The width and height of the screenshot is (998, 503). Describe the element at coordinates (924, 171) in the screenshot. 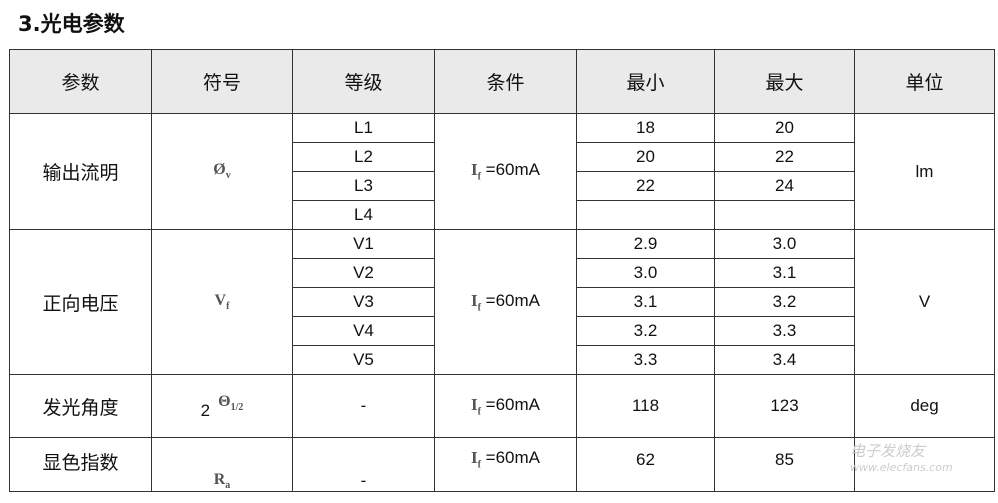

I see `unit-cell: lm` at that location.